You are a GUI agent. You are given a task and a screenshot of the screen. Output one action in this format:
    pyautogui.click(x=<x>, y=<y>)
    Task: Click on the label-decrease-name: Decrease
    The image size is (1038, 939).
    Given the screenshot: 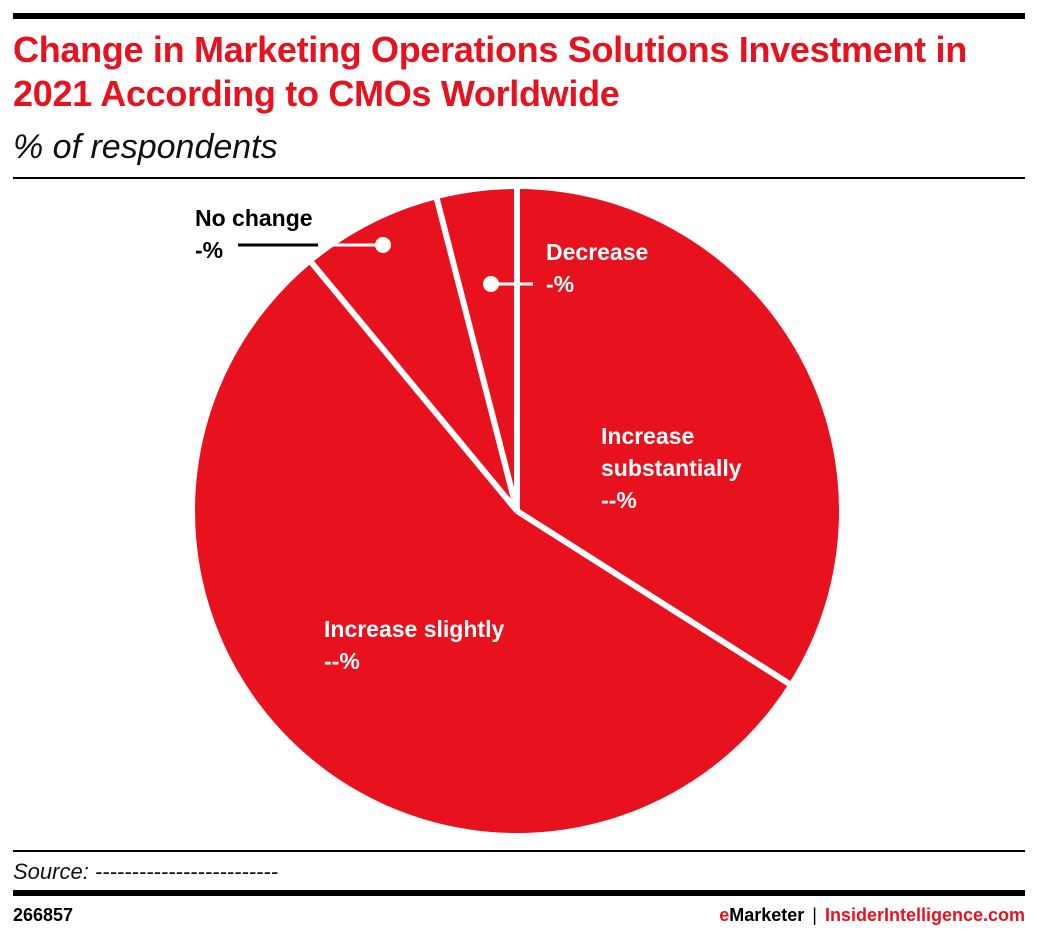 What is the action you would take?
    pyautogui.click(x=597, y=252)
    